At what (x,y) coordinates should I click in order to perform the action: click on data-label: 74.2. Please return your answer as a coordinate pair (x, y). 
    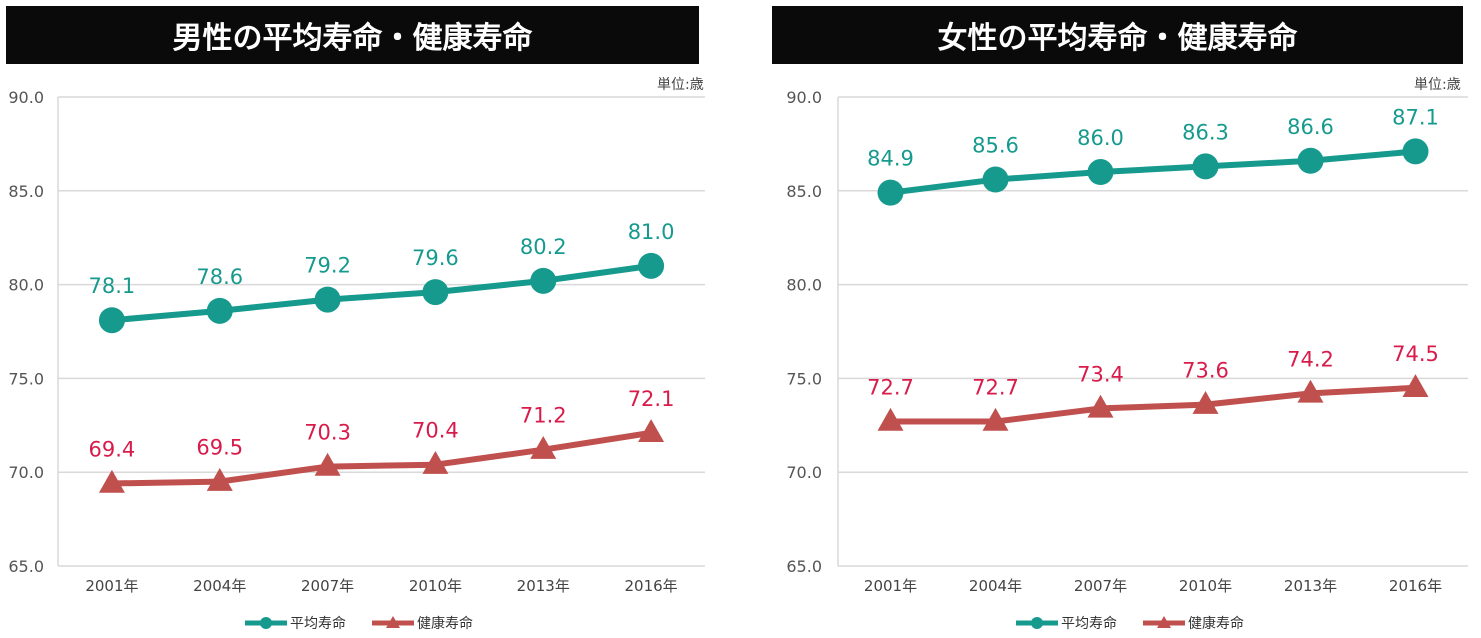
    Looking at the image, I should click on (1310, 359).